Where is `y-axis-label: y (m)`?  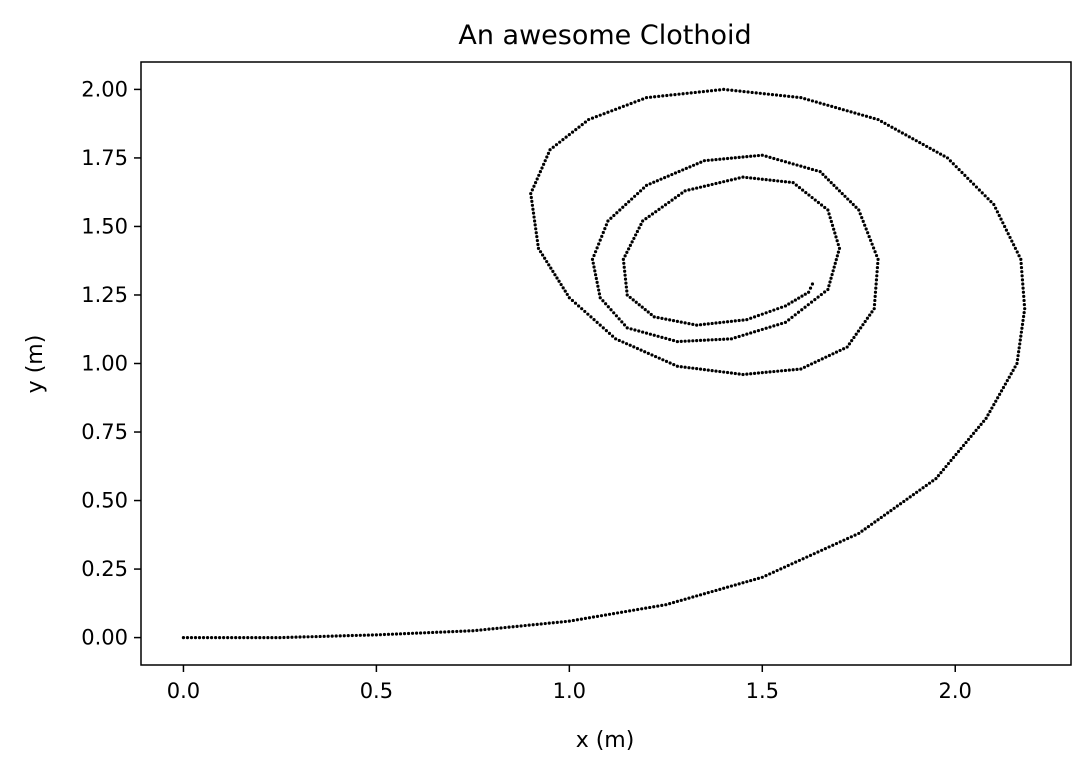 y-axis-label: y (m) is located at coordinates (35, 364).